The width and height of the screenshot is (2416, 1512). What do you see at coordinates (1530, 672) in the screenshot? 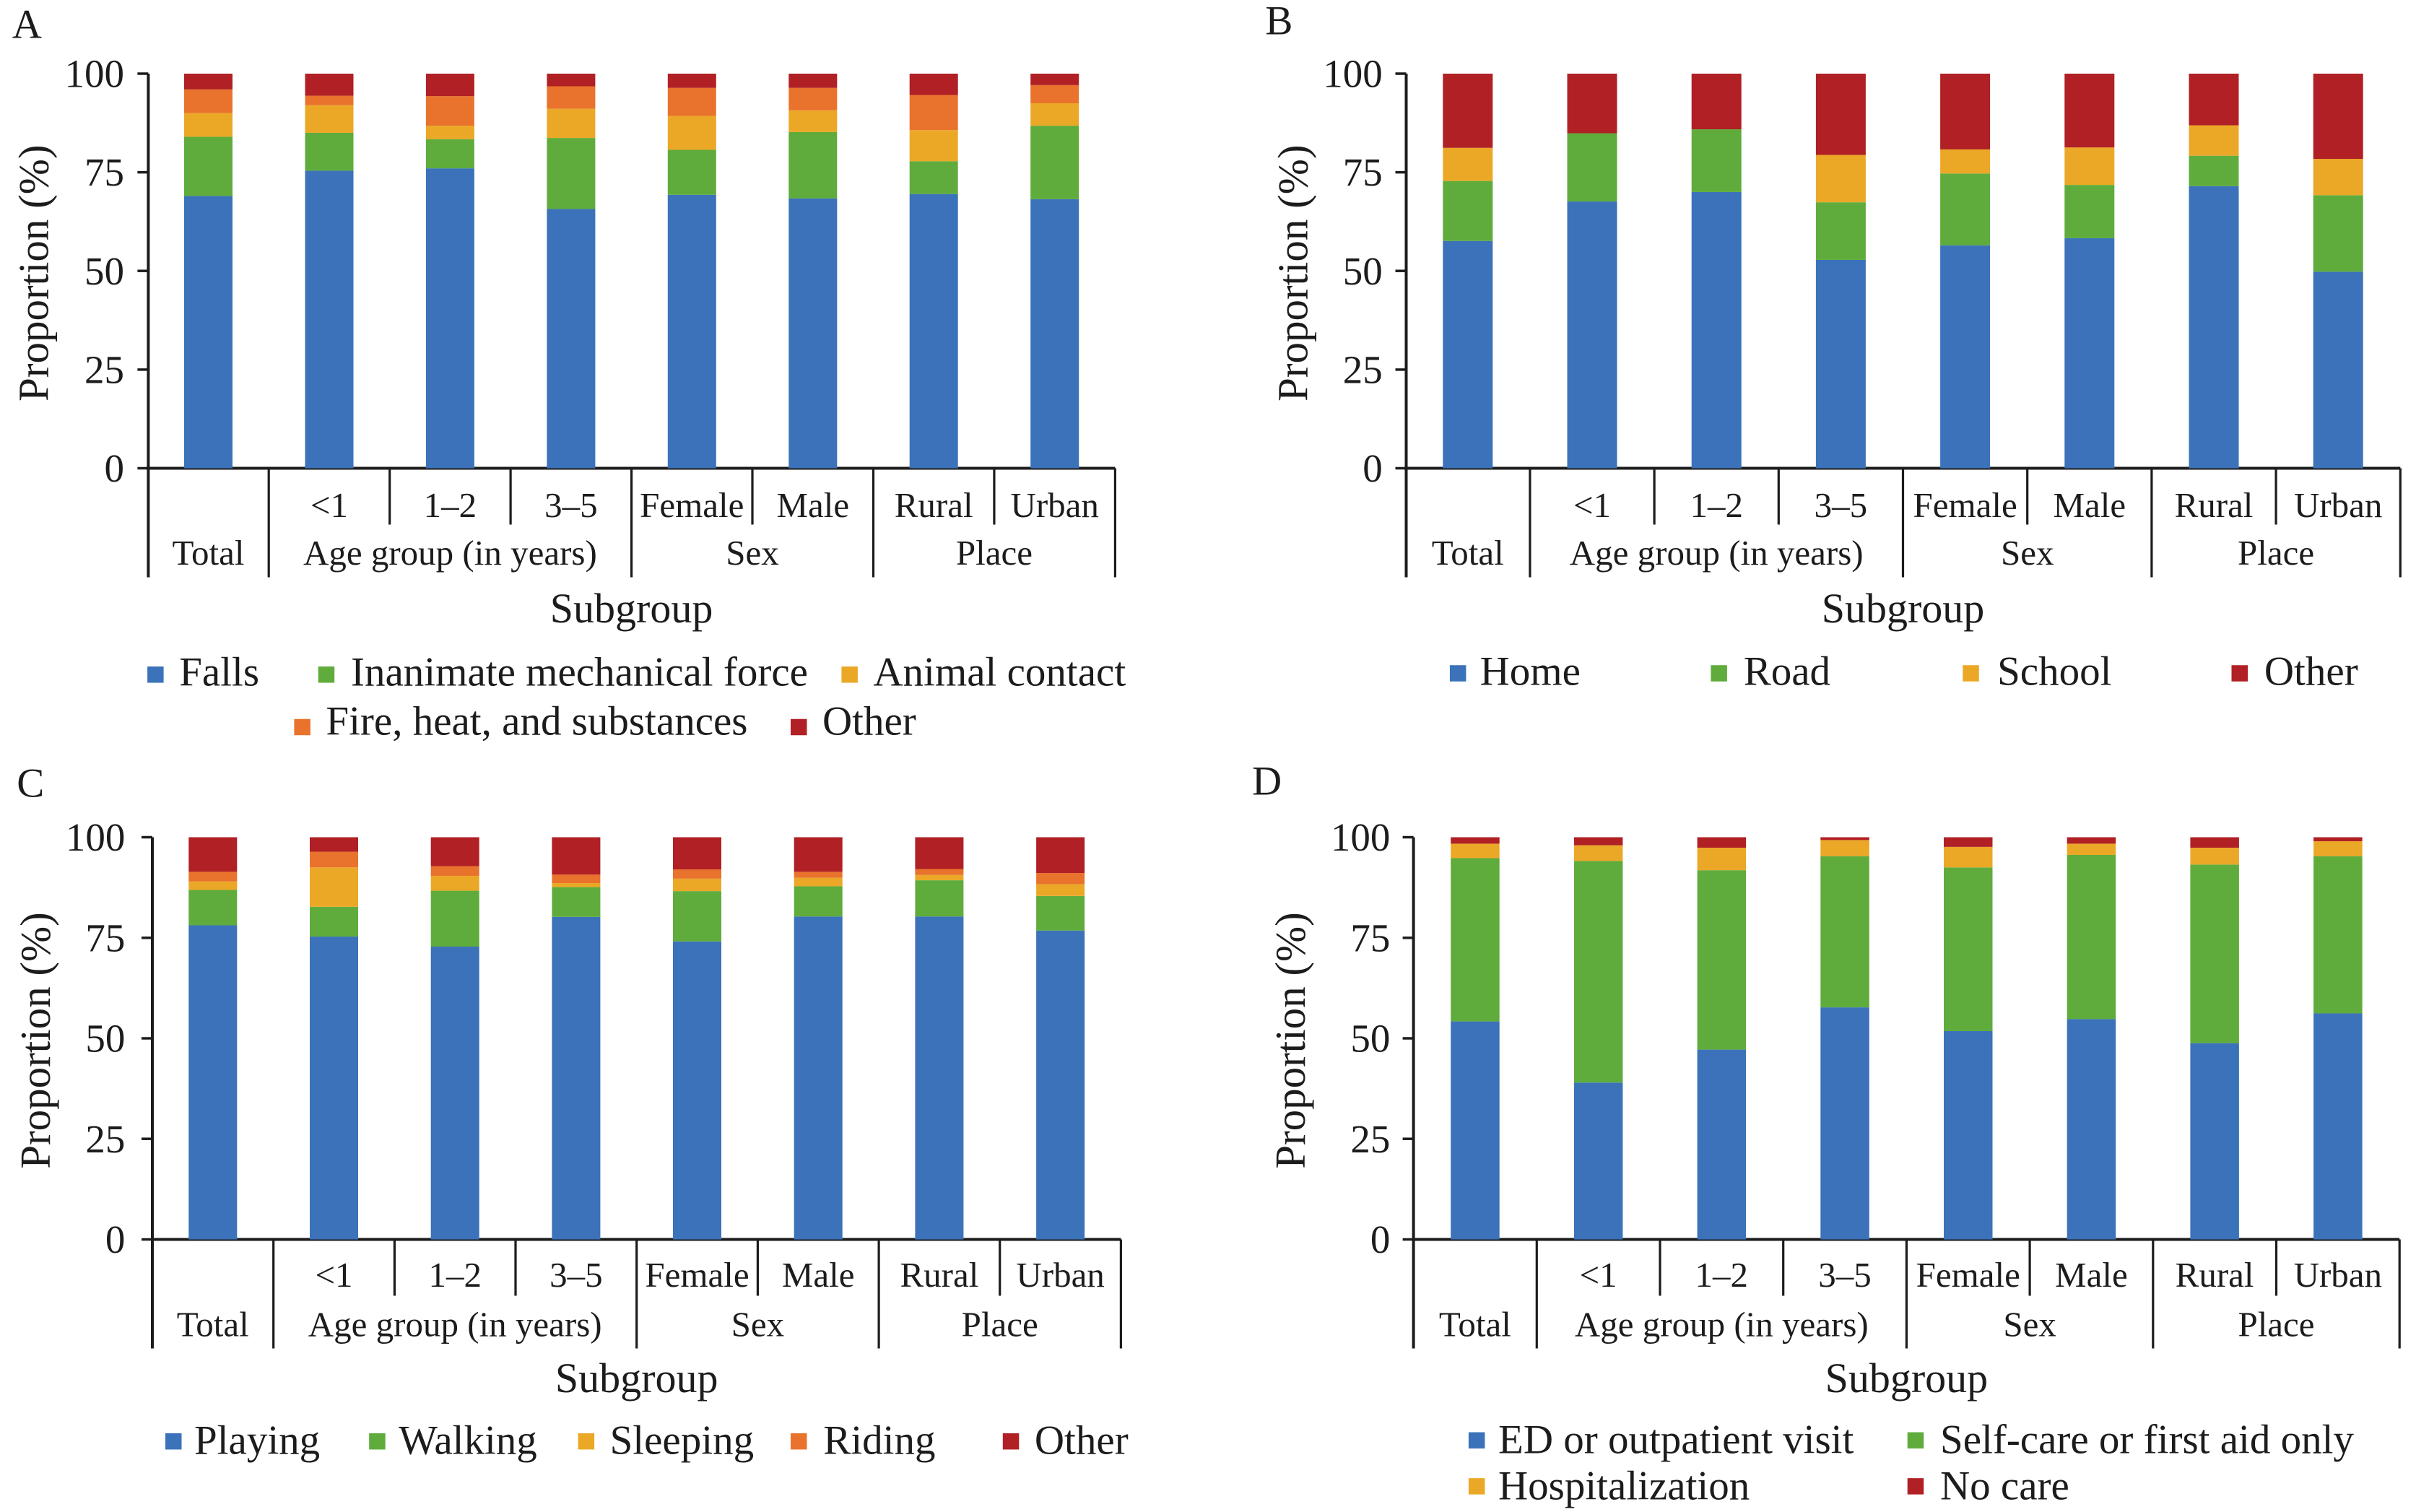
I see `svg-text: Home` at bounding box center [1530, 672].